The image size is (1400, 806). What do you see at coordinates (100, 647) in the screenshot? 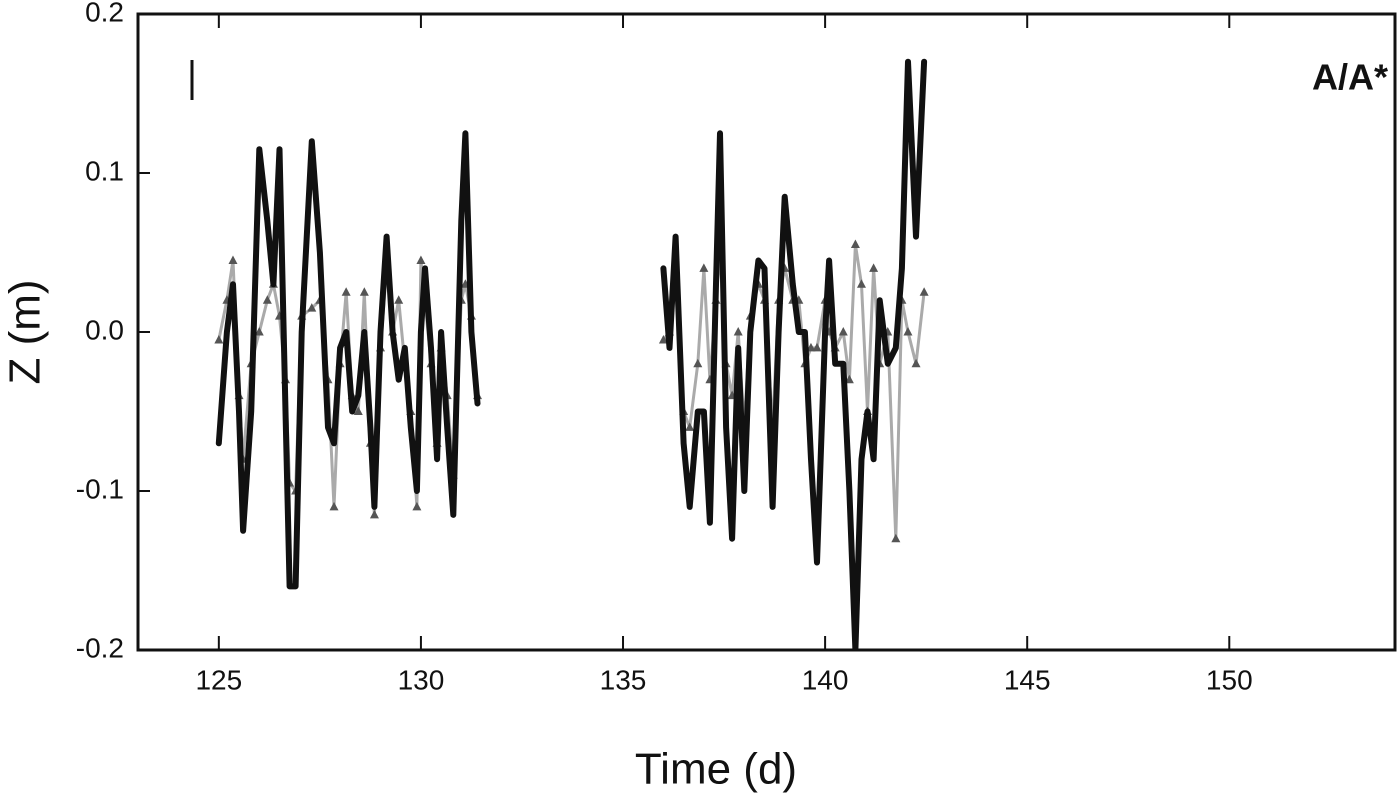
I see `y-tick-label: -0.2` at bounding box center [100, 647].